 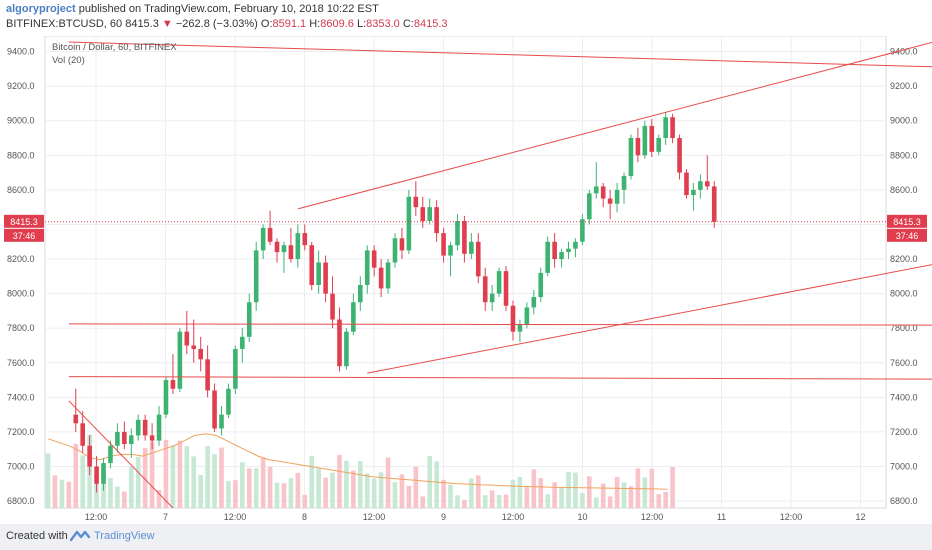 What do you see at coordinates (721, 517) in the screenshot?
I see `x-tick-label: 11` at bounding box center [721, 517].